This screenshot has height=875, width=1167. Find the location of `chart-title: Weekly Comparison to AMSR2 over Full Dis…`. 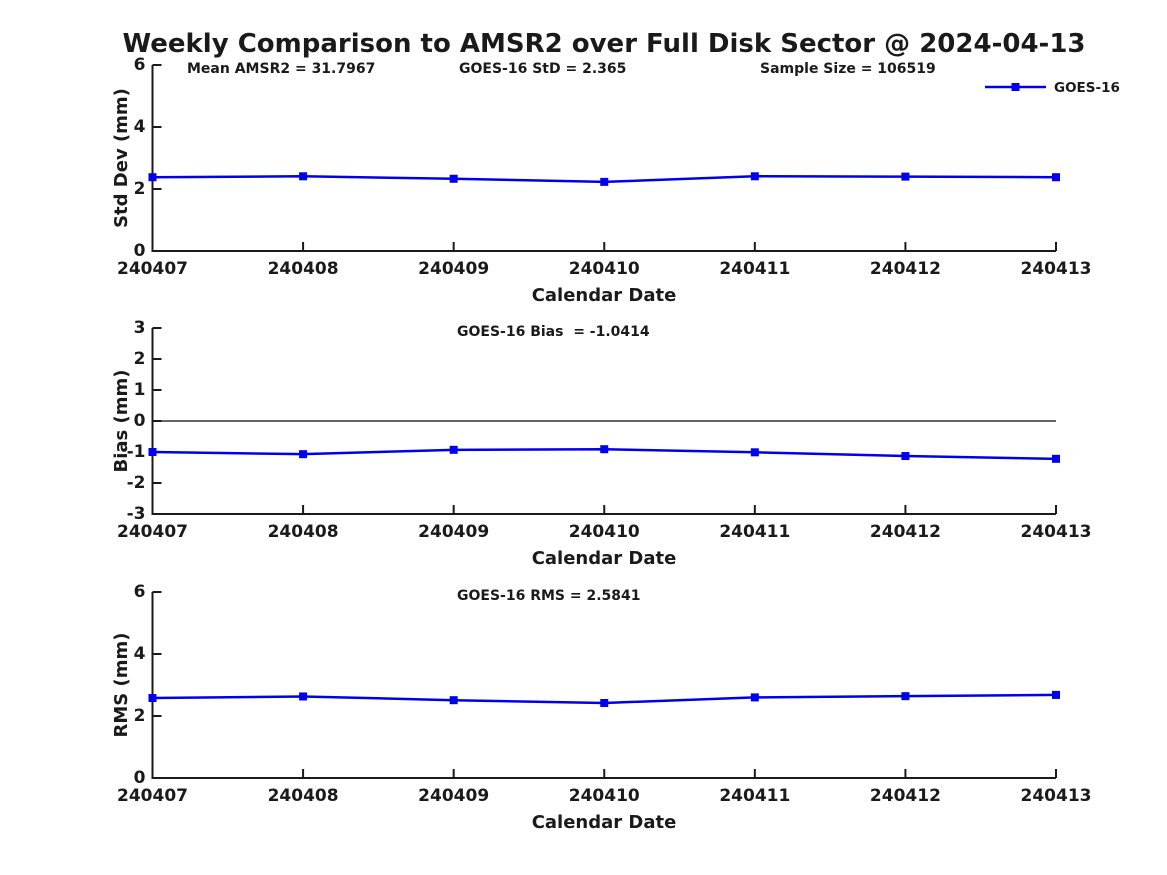

chart-title: Weekly Comparison to AMSR2 over Full Dis… is located at coordinates (603, 44).